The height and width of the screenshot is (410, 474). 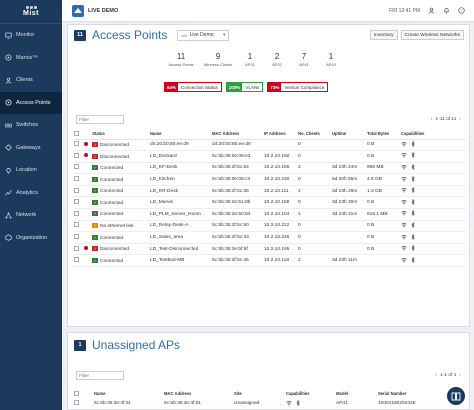 I want to click on sle-badge: 100% VLANs, so click(x=244, y=87).